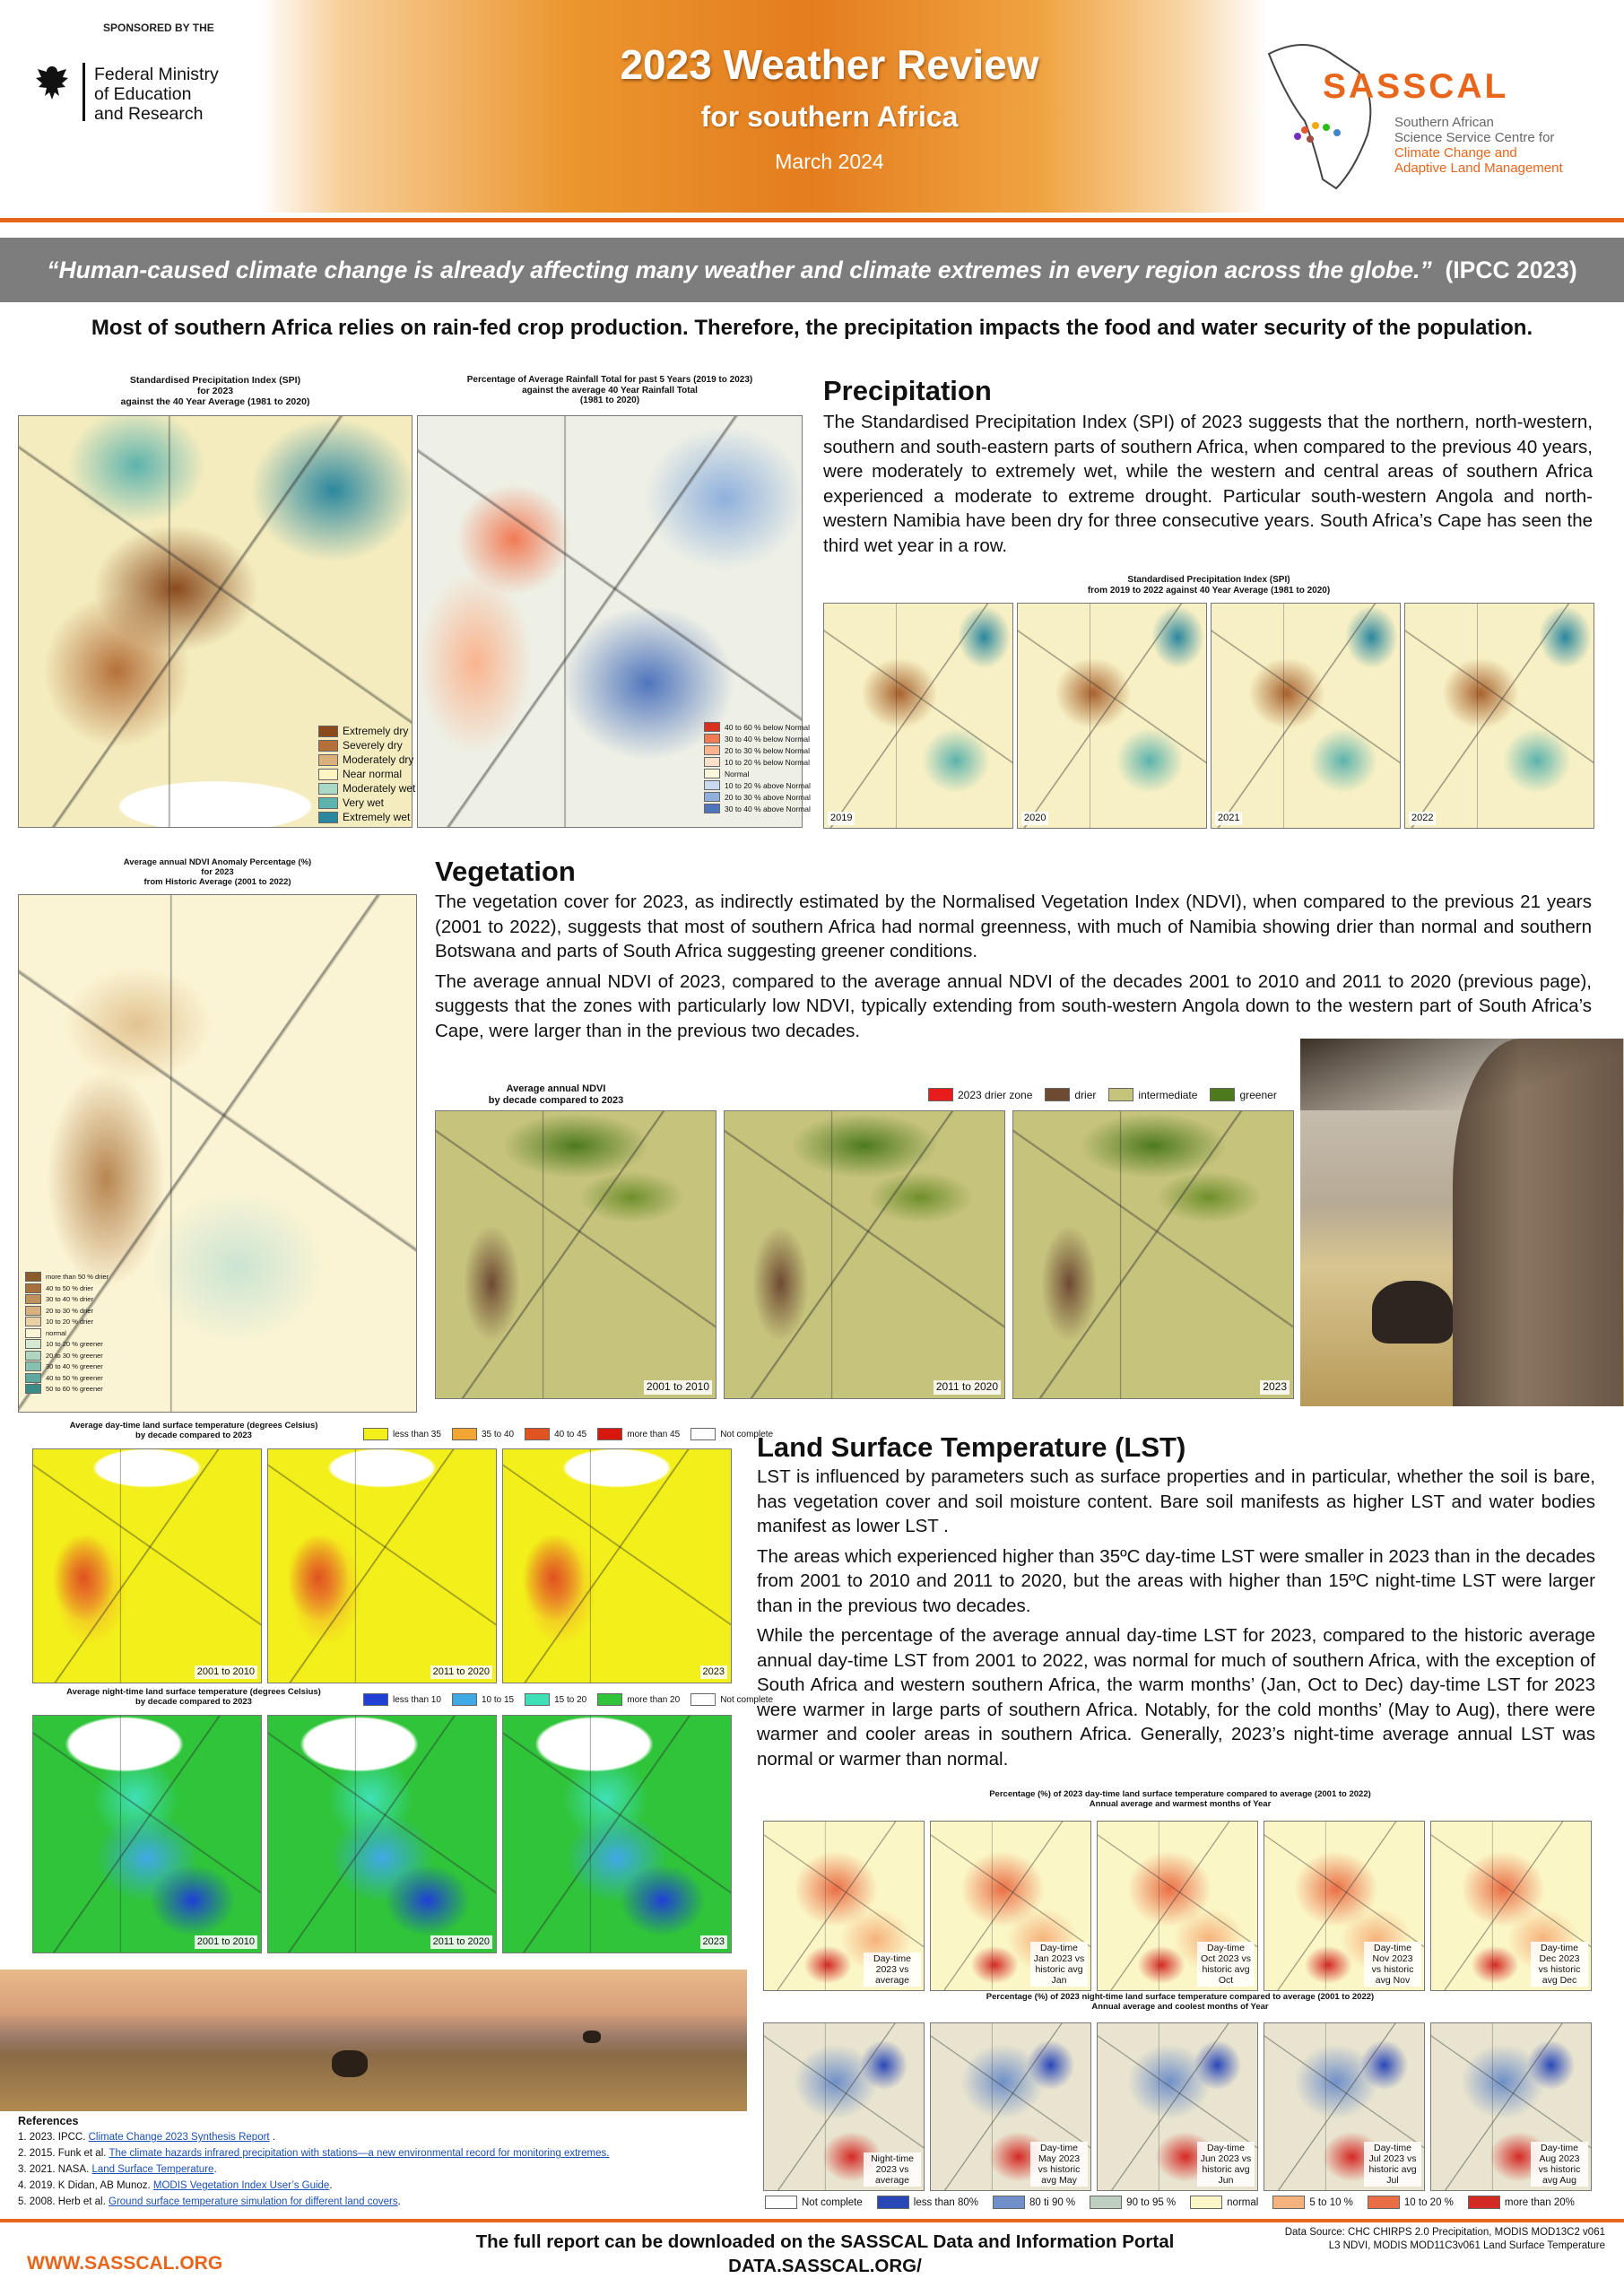 The height and width of the screenshot is (2296, 1624). What do you see at coordinates (767, 762) in the screenshot?
I see `legend-label: 10 to 20 % below Normal` at bounding box center [767, 762].